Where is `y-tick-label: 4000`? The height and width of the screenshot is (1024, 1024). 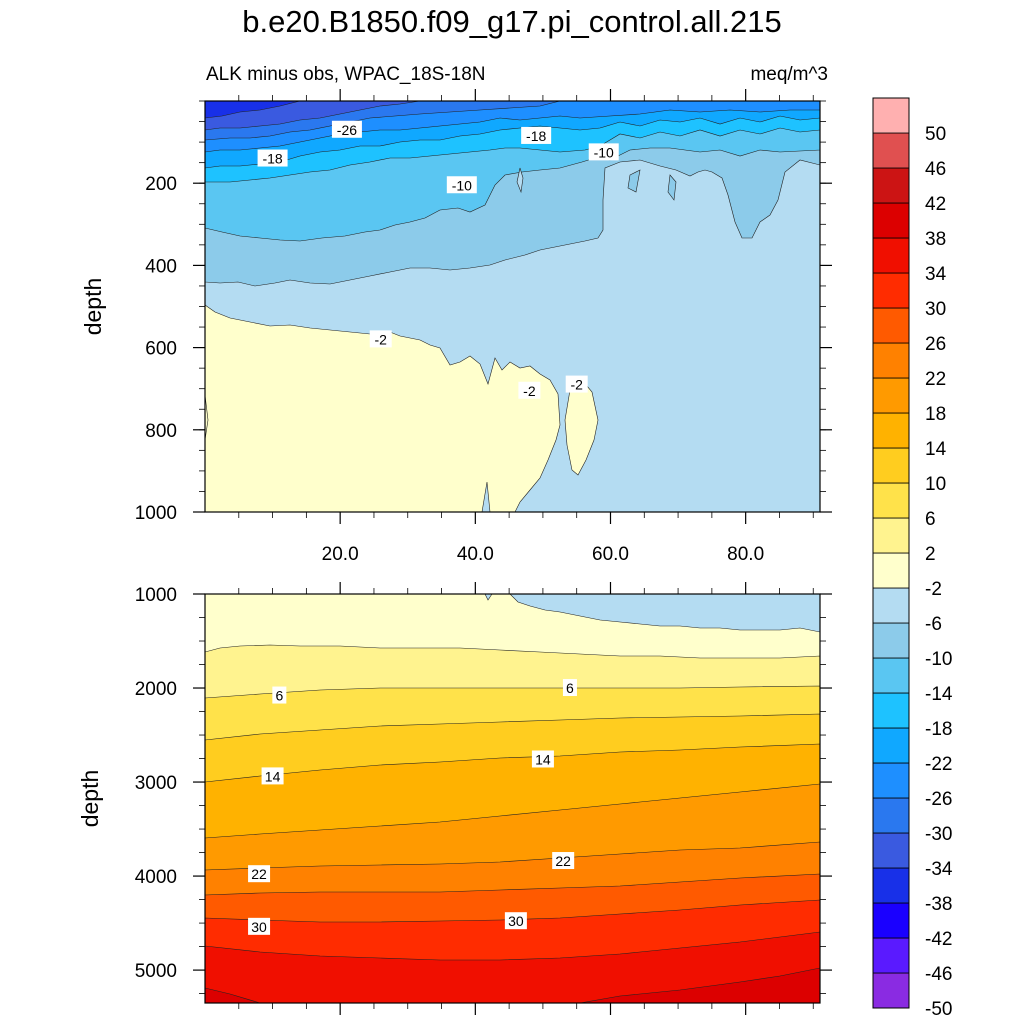
y-tick-label: 4000 is located at coordinates (156, 877).